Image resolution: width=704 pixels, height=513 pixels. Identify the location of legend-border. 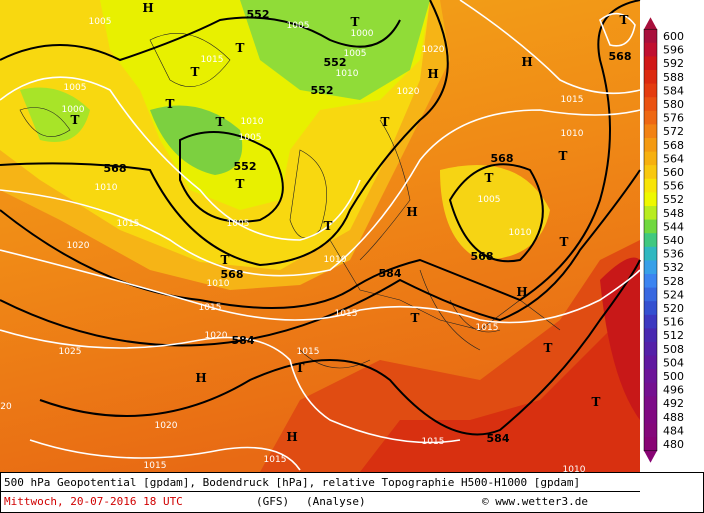
(650, 240).